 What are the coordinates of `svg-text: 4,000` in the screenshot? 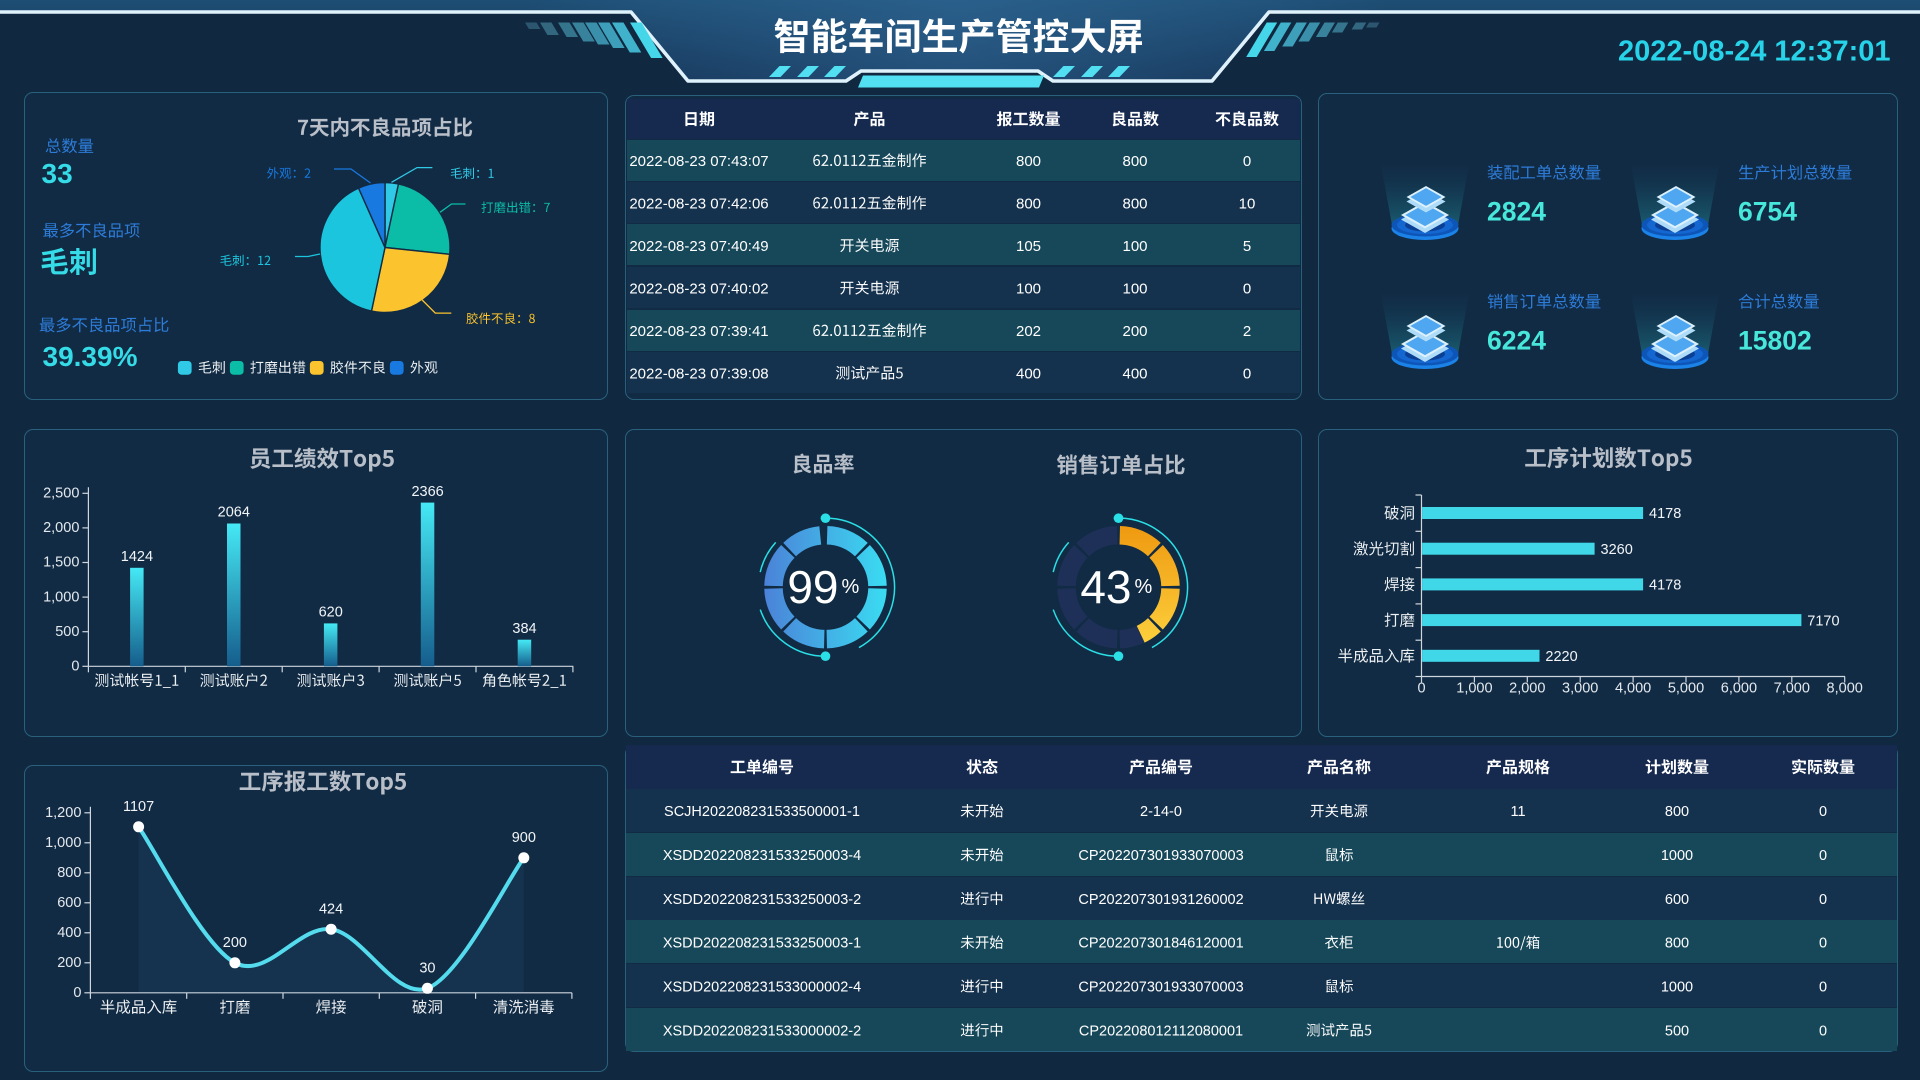 It's located at (1633, 689).